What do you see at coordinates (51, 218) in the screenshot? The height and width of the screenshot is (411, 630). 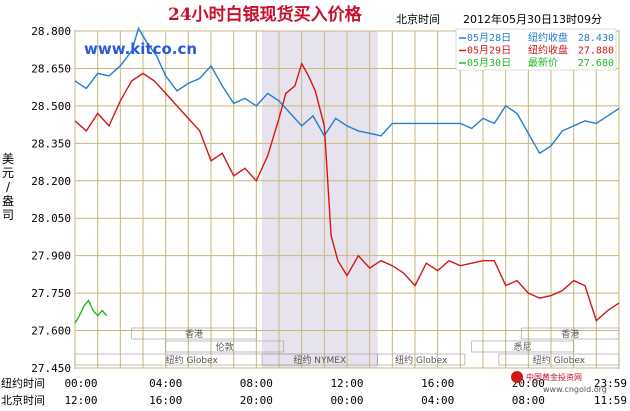 I see `y-tick-label: 28.050` at bounding box center [51, 218].